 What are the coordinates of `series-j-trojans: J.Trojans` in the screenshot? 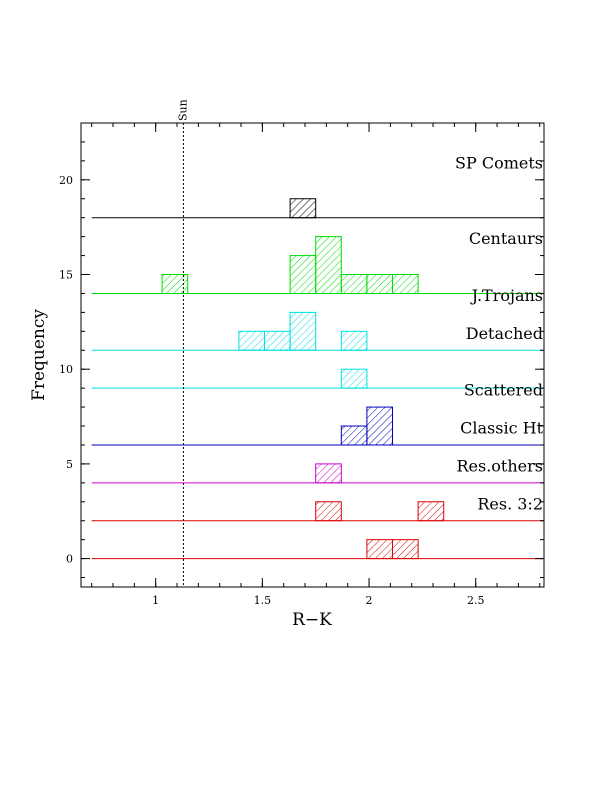 It's located at (317, 318).